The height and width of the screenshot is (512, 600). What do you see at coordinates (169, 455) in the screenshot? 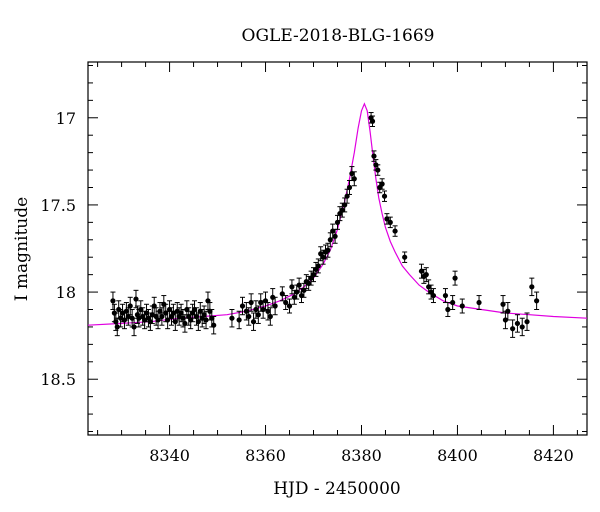
I see `x-tick-label: 8340` at bounding box center [169, 455].